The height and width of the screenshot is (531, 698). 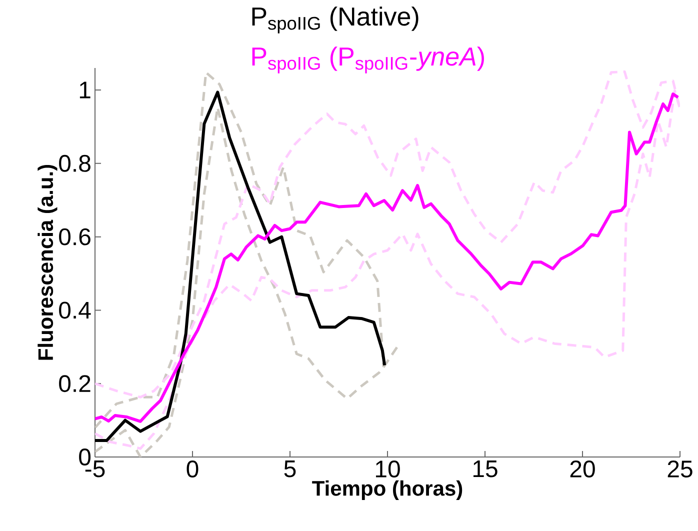 I want to click on y-axis-title: Fluorescencia (a.u.), so click(x=48, y=262).